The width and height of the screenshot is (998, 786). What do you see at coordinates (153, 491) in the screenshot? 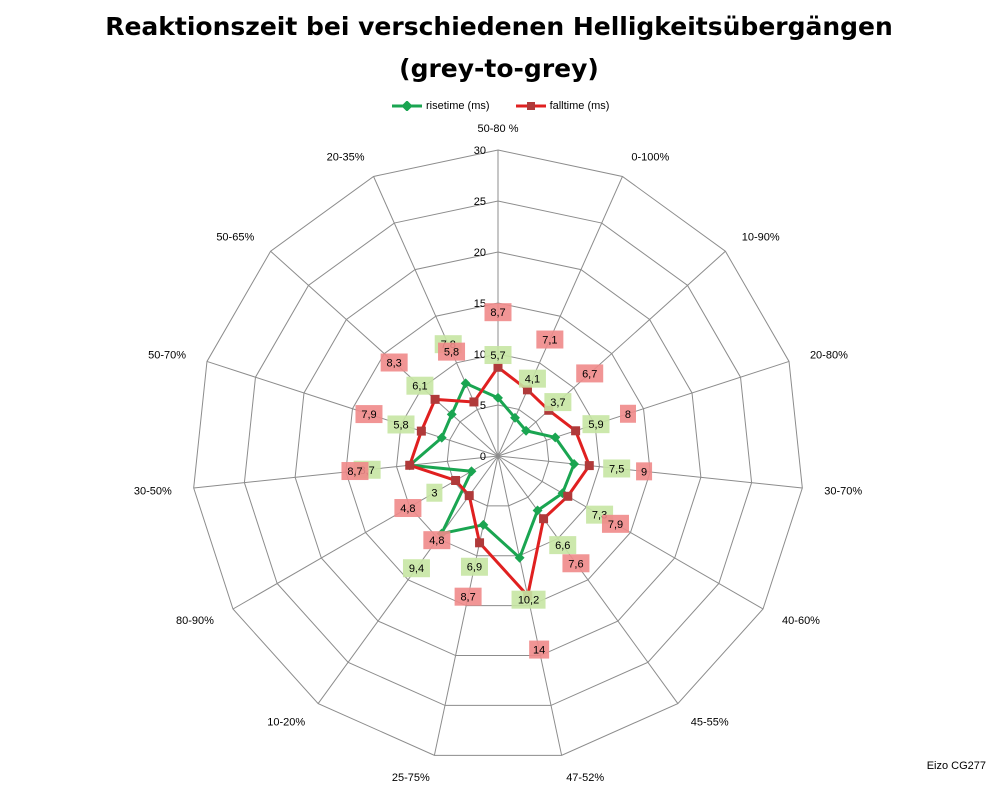
I see `category-label: 30-50%` at bounding box center [153, 491].